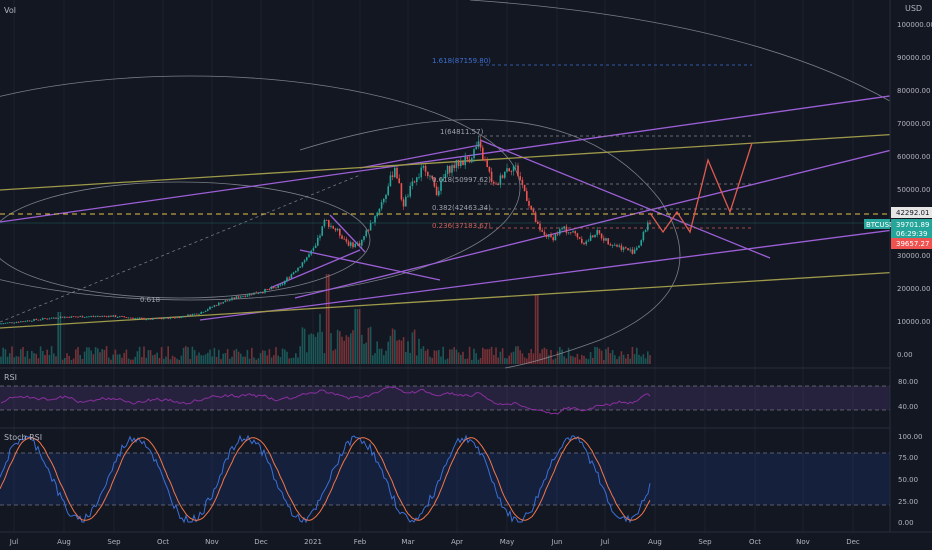  I want to click on dashed-trend-line, so click(180, 248).